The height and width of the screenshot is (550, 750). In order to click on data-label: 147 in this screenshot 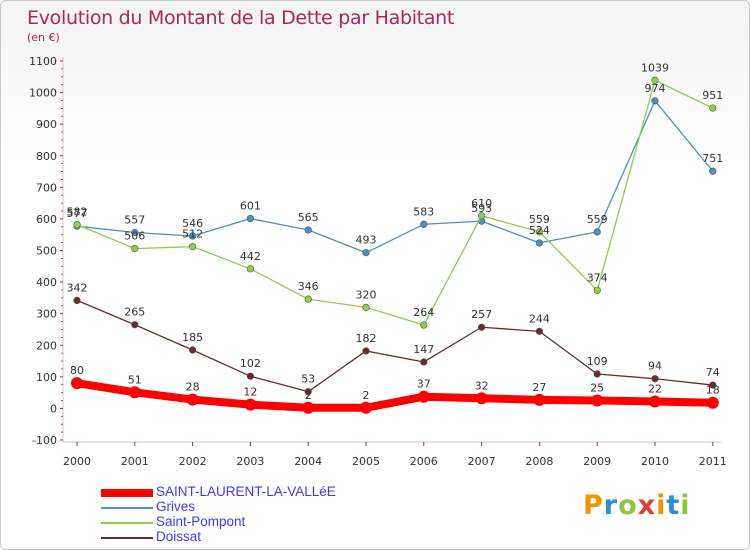, I will do `click(423, 349)`.